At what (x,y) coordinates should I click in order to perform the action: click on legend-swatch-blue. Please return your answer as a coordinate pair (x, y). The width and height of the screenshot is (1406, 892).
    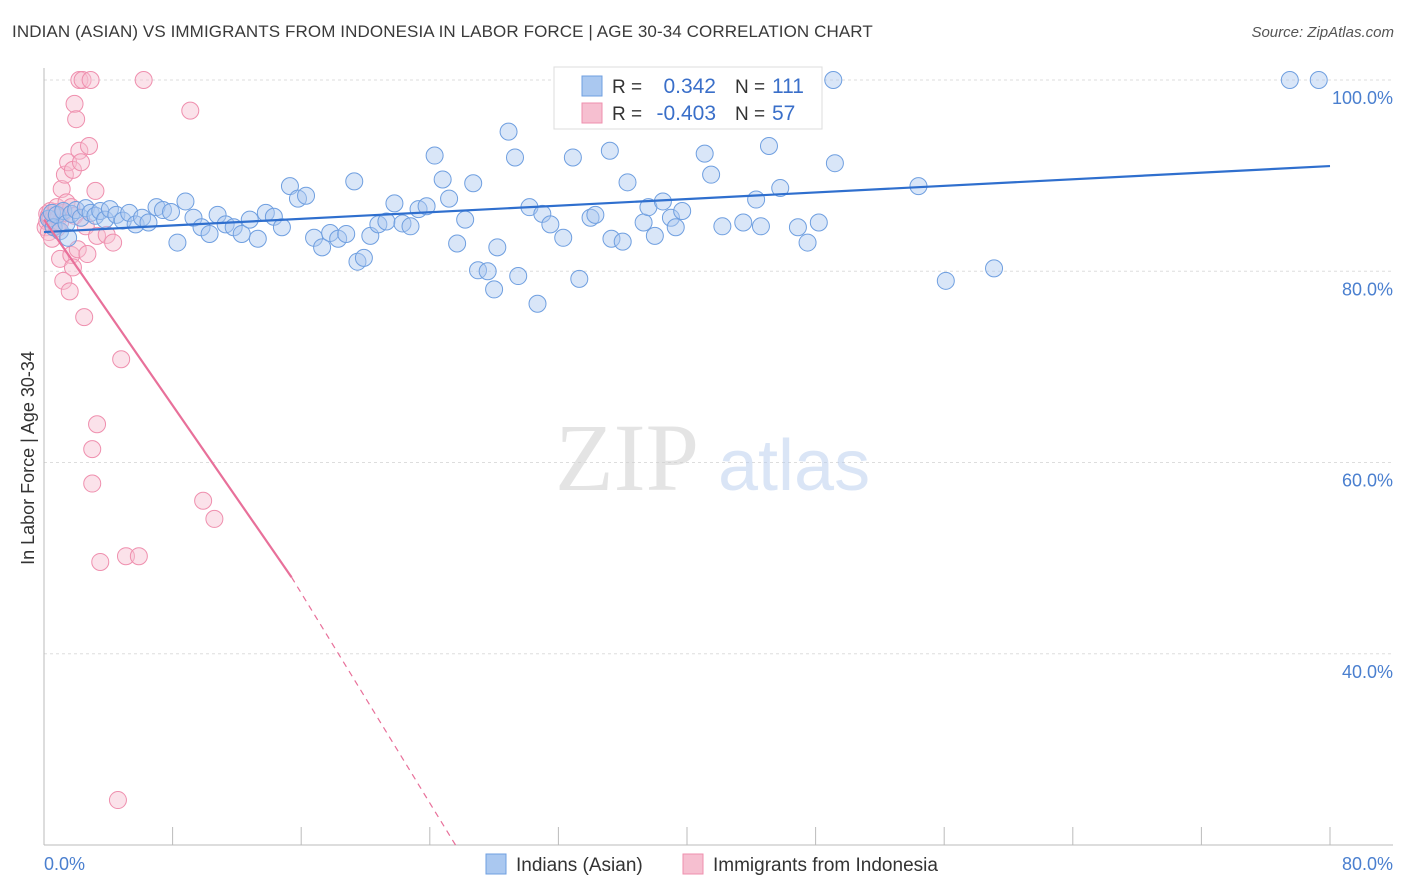
    Looking at the image, I should click on (592, 86).